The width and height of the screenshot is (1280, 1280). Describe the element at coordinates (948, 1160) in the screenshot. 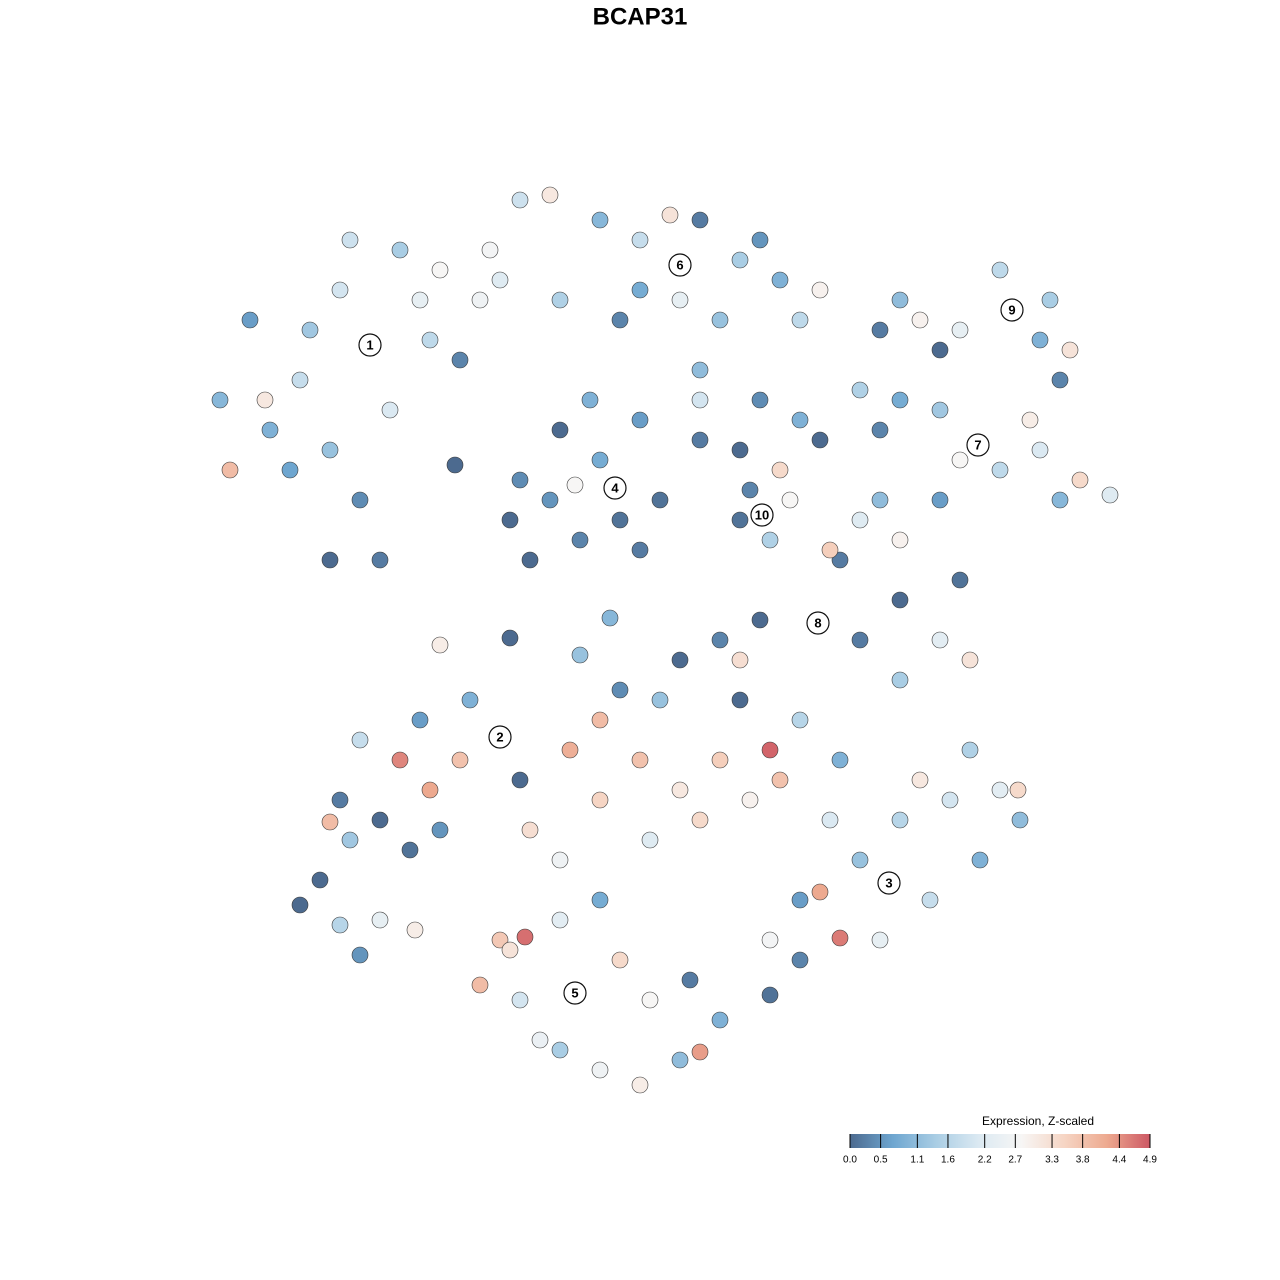

I see `colorbar-tick-label: 1.6` at that location.